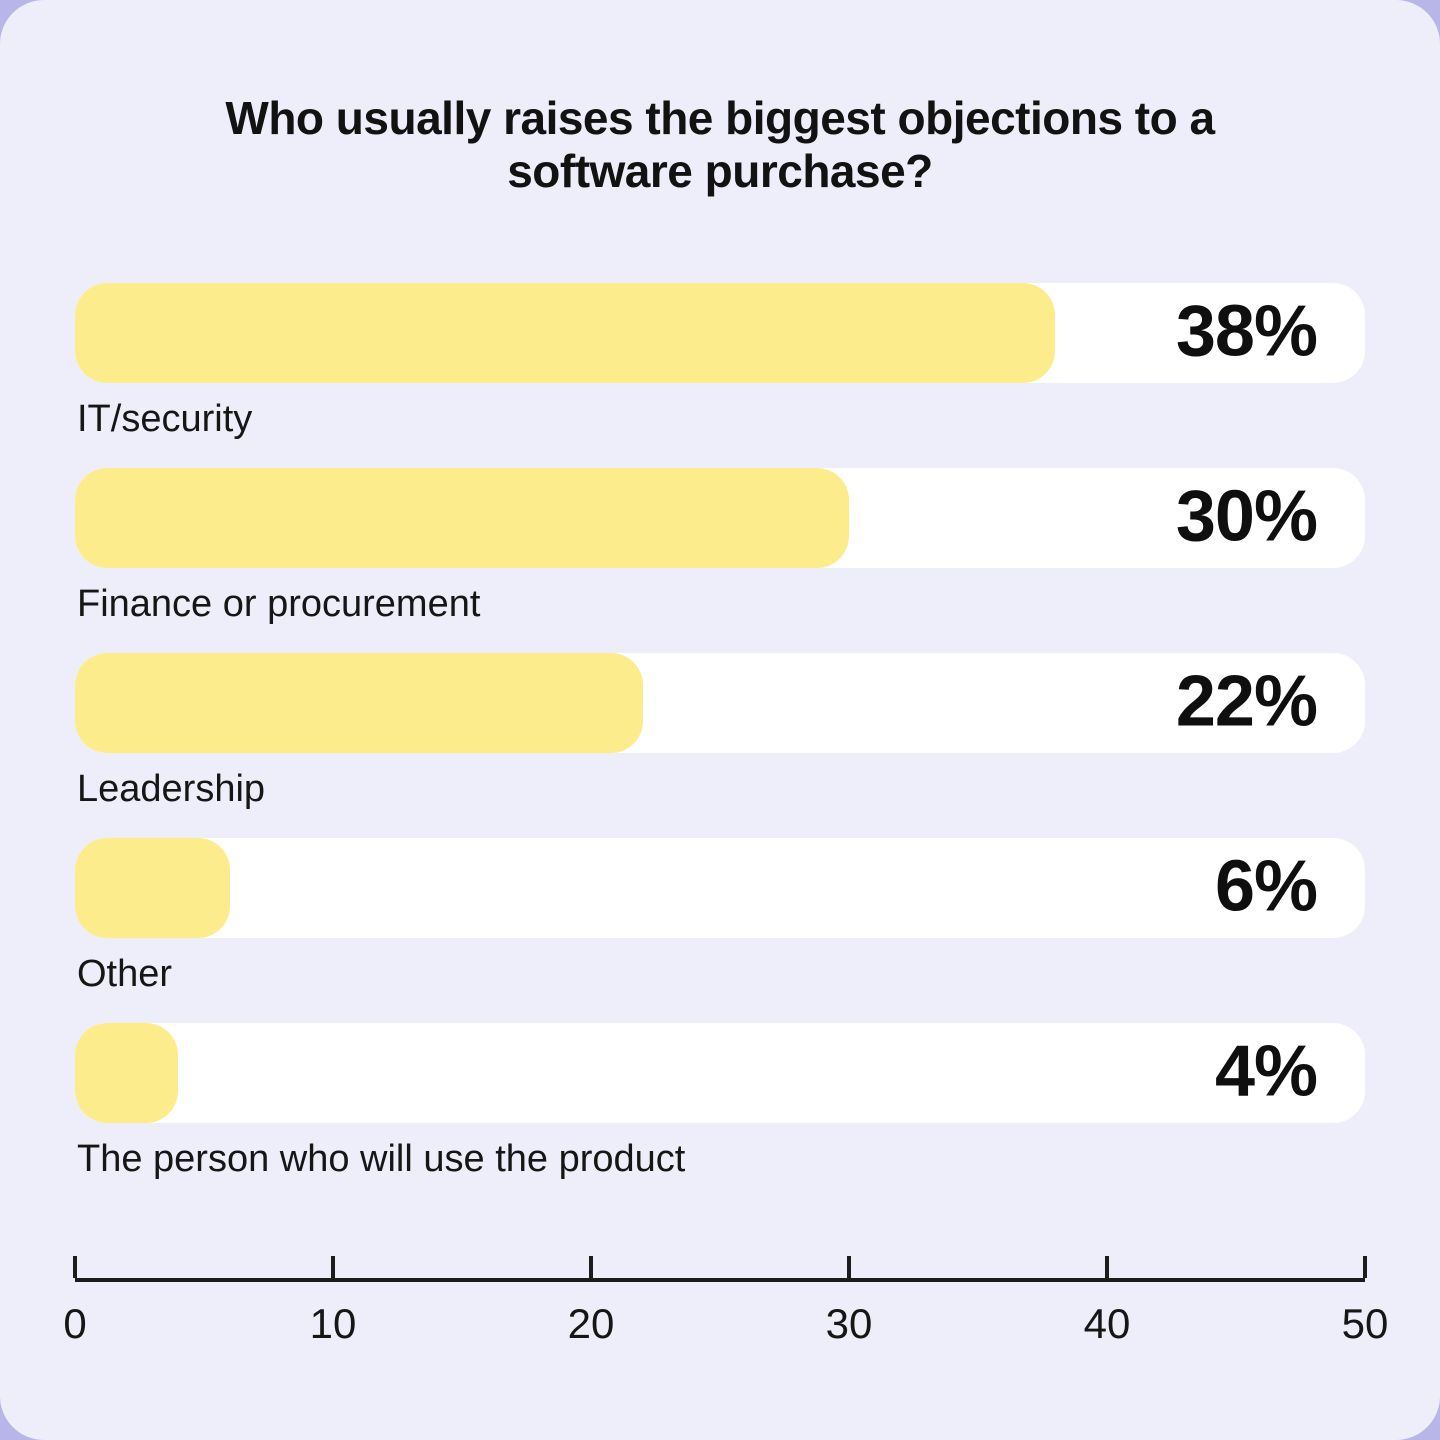 The height and width of the screenshot is (1440, 1440). I want to click on bar-category-label: Leadership, so click(171, 789).